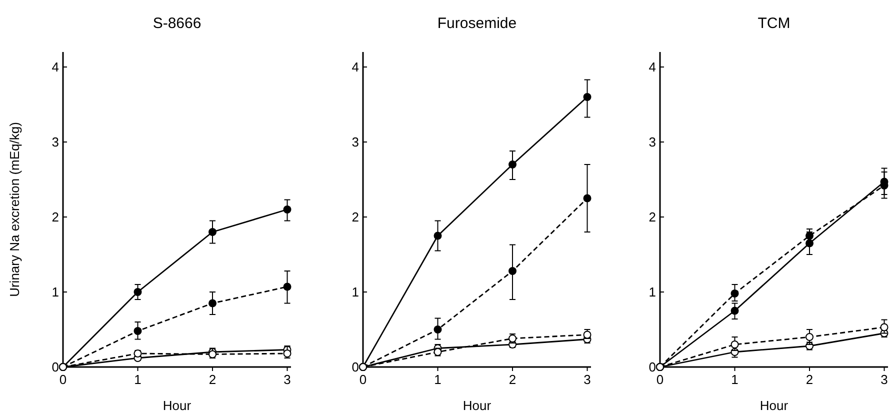 This screenshot has width=896, height=419. Describe the element at coordinates (14, 209) in the screenshot. I see `y-axis-title: Urinary Na excretion (mEq/kg)` at that location.